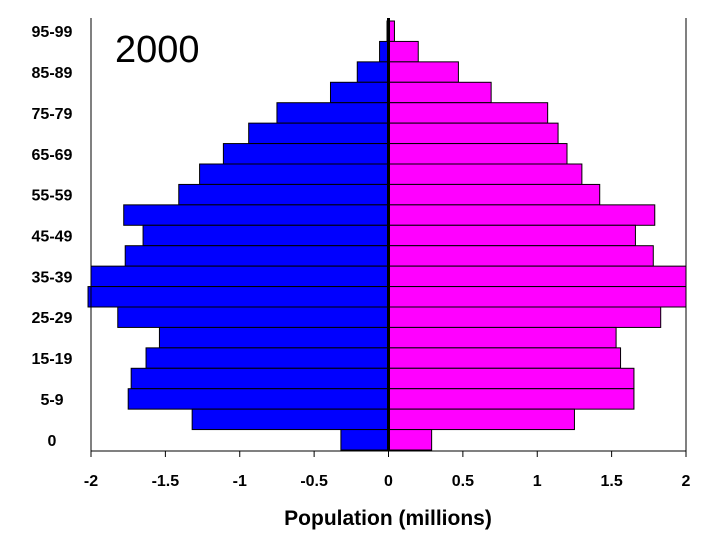  What do you see at coordinates (52, 32) in the screenshot?
I see `y-tick-label: 95-99` at bounding box center [52, 32].